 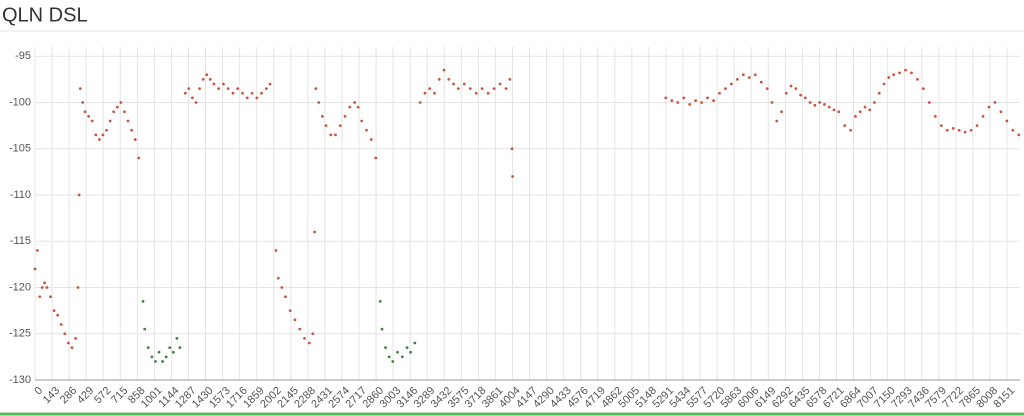 I want to click on y-tick-label: -125, so click(x=20, y=334).